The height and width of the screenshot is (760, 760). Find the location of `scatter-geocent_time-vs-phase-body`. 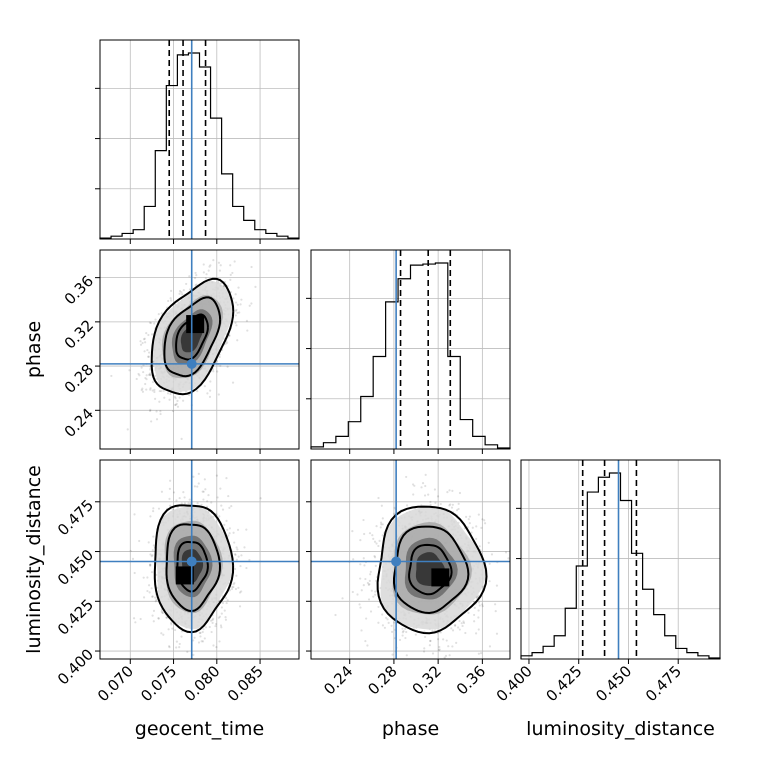

scatter-geocent_time-vs-phase-body is located at coordinates (199, 340).